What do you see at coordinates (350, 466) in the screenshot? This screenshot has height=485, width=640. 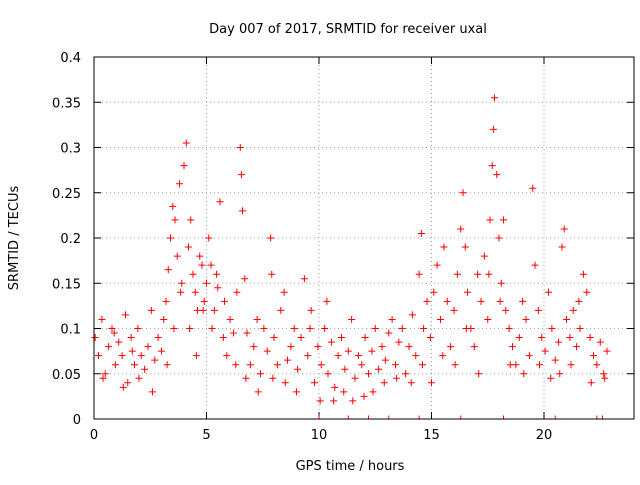 I see `x-axis-label: GPS time / hours` at bounding box center [350, 466].